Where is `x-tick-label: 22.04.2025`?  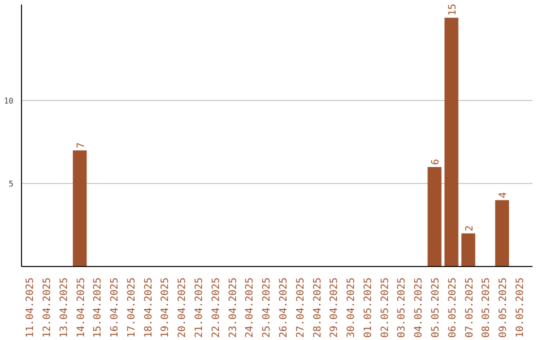 x-tick-label: 22.04.2025 is located at coordinates (216, 307).